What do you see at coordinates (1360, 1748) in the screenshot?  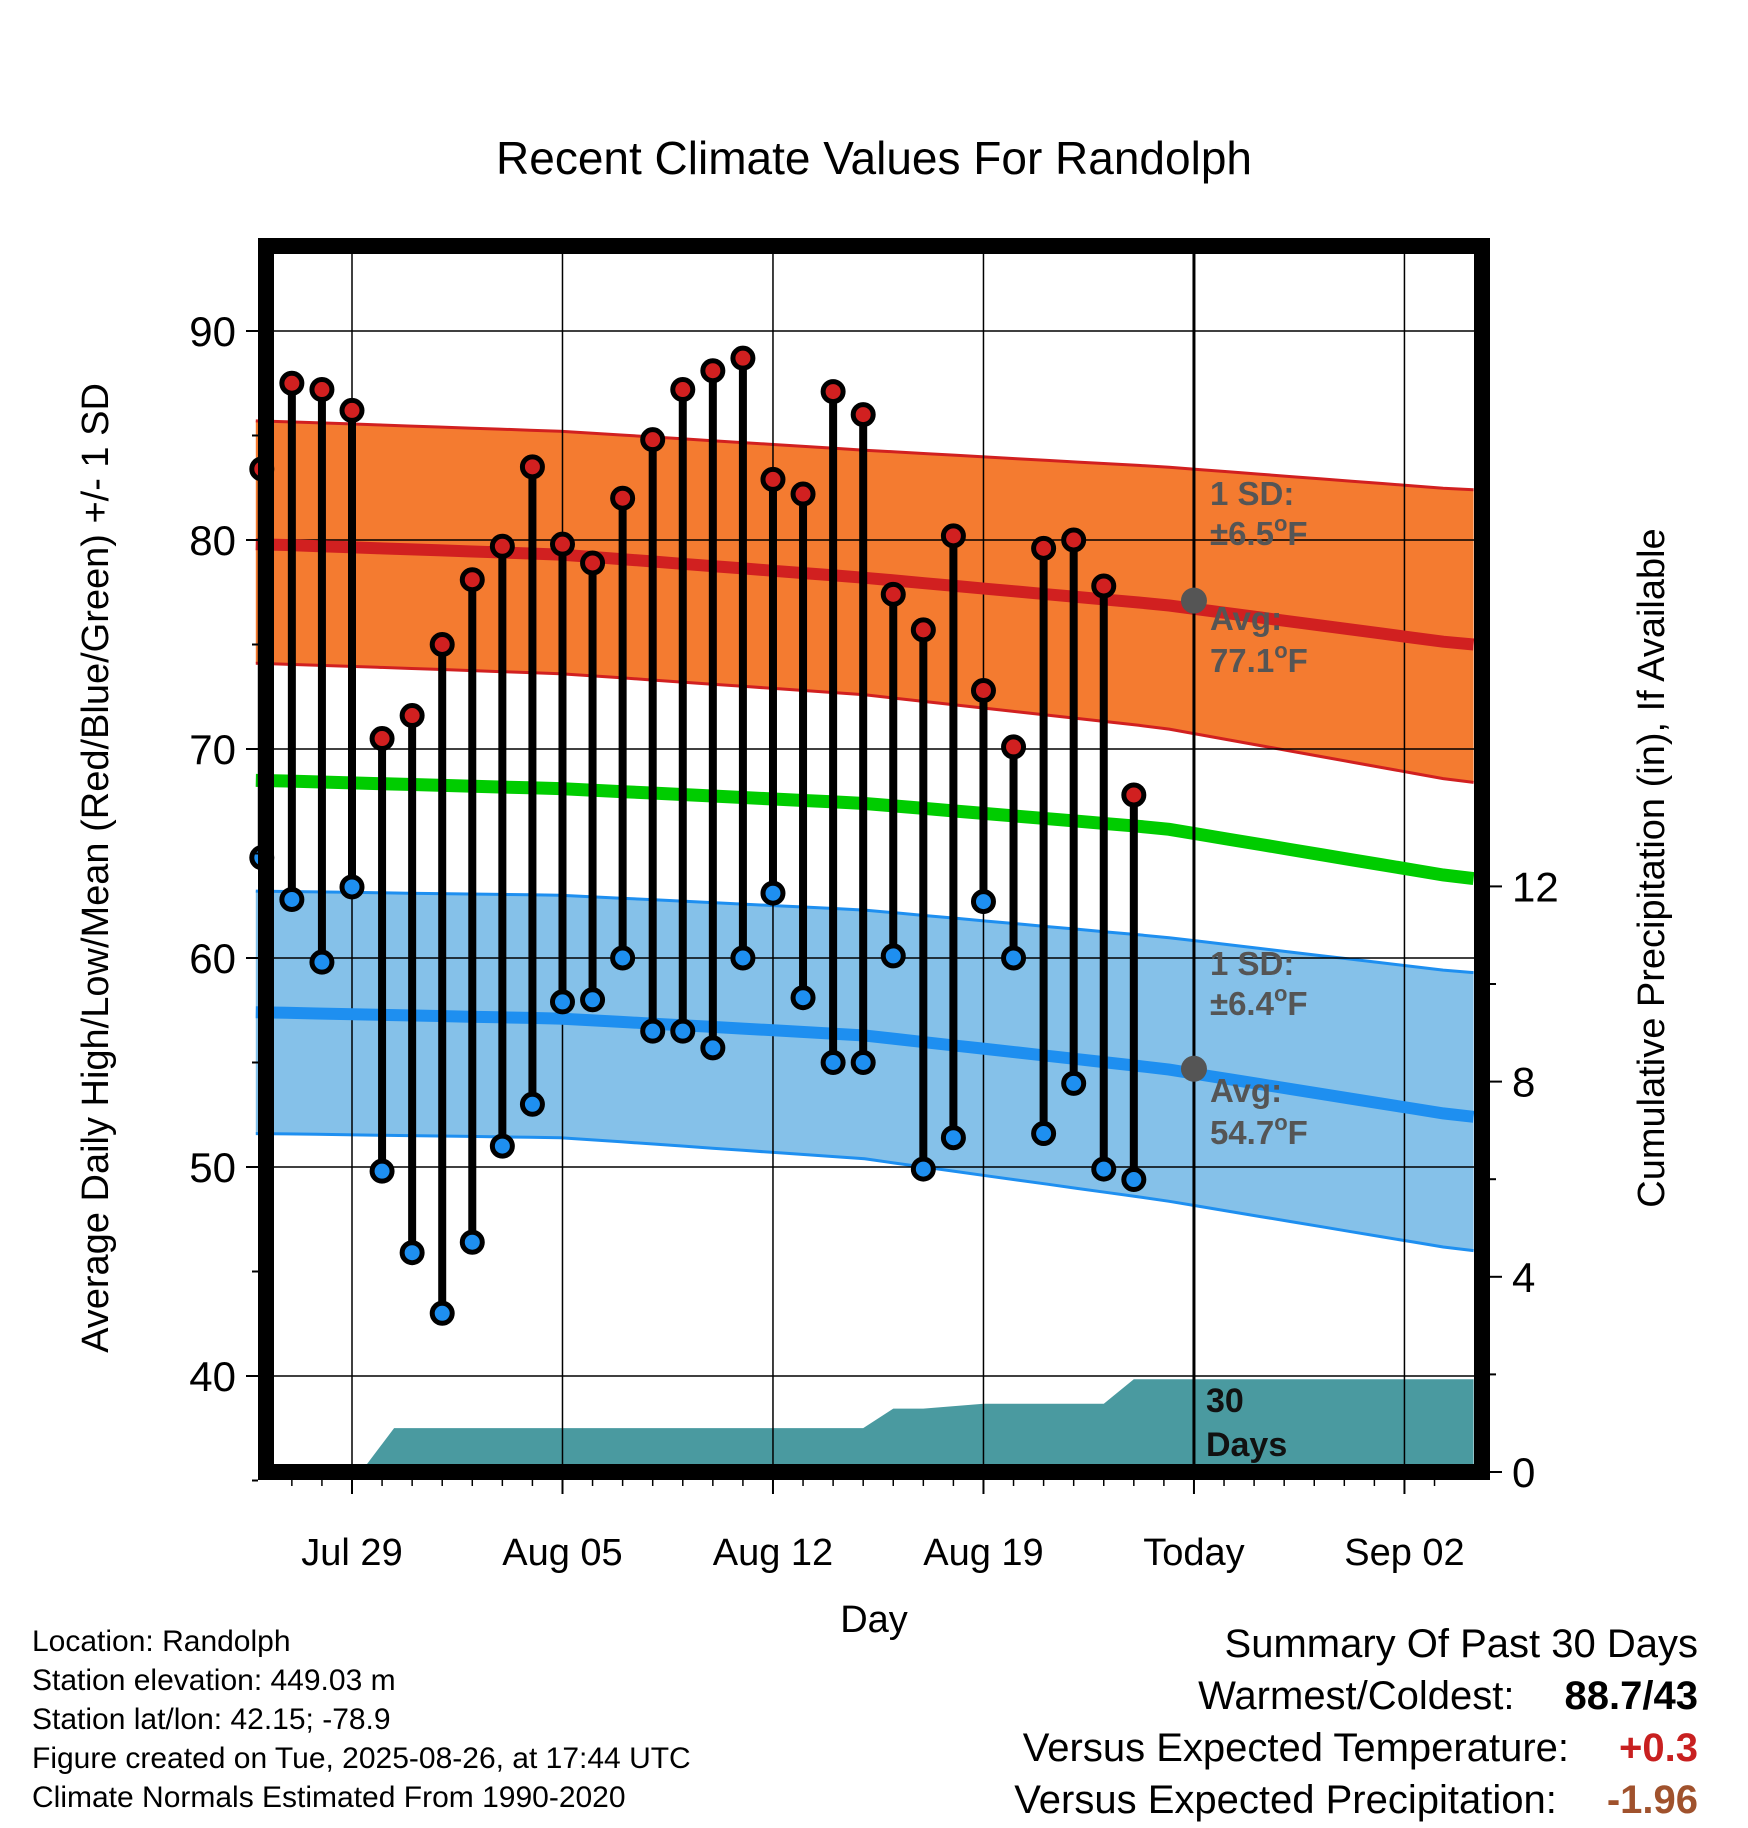 I see `summary-temp: Versus Expected Temperature: +0.3` at bounding box center [1360, 1748].